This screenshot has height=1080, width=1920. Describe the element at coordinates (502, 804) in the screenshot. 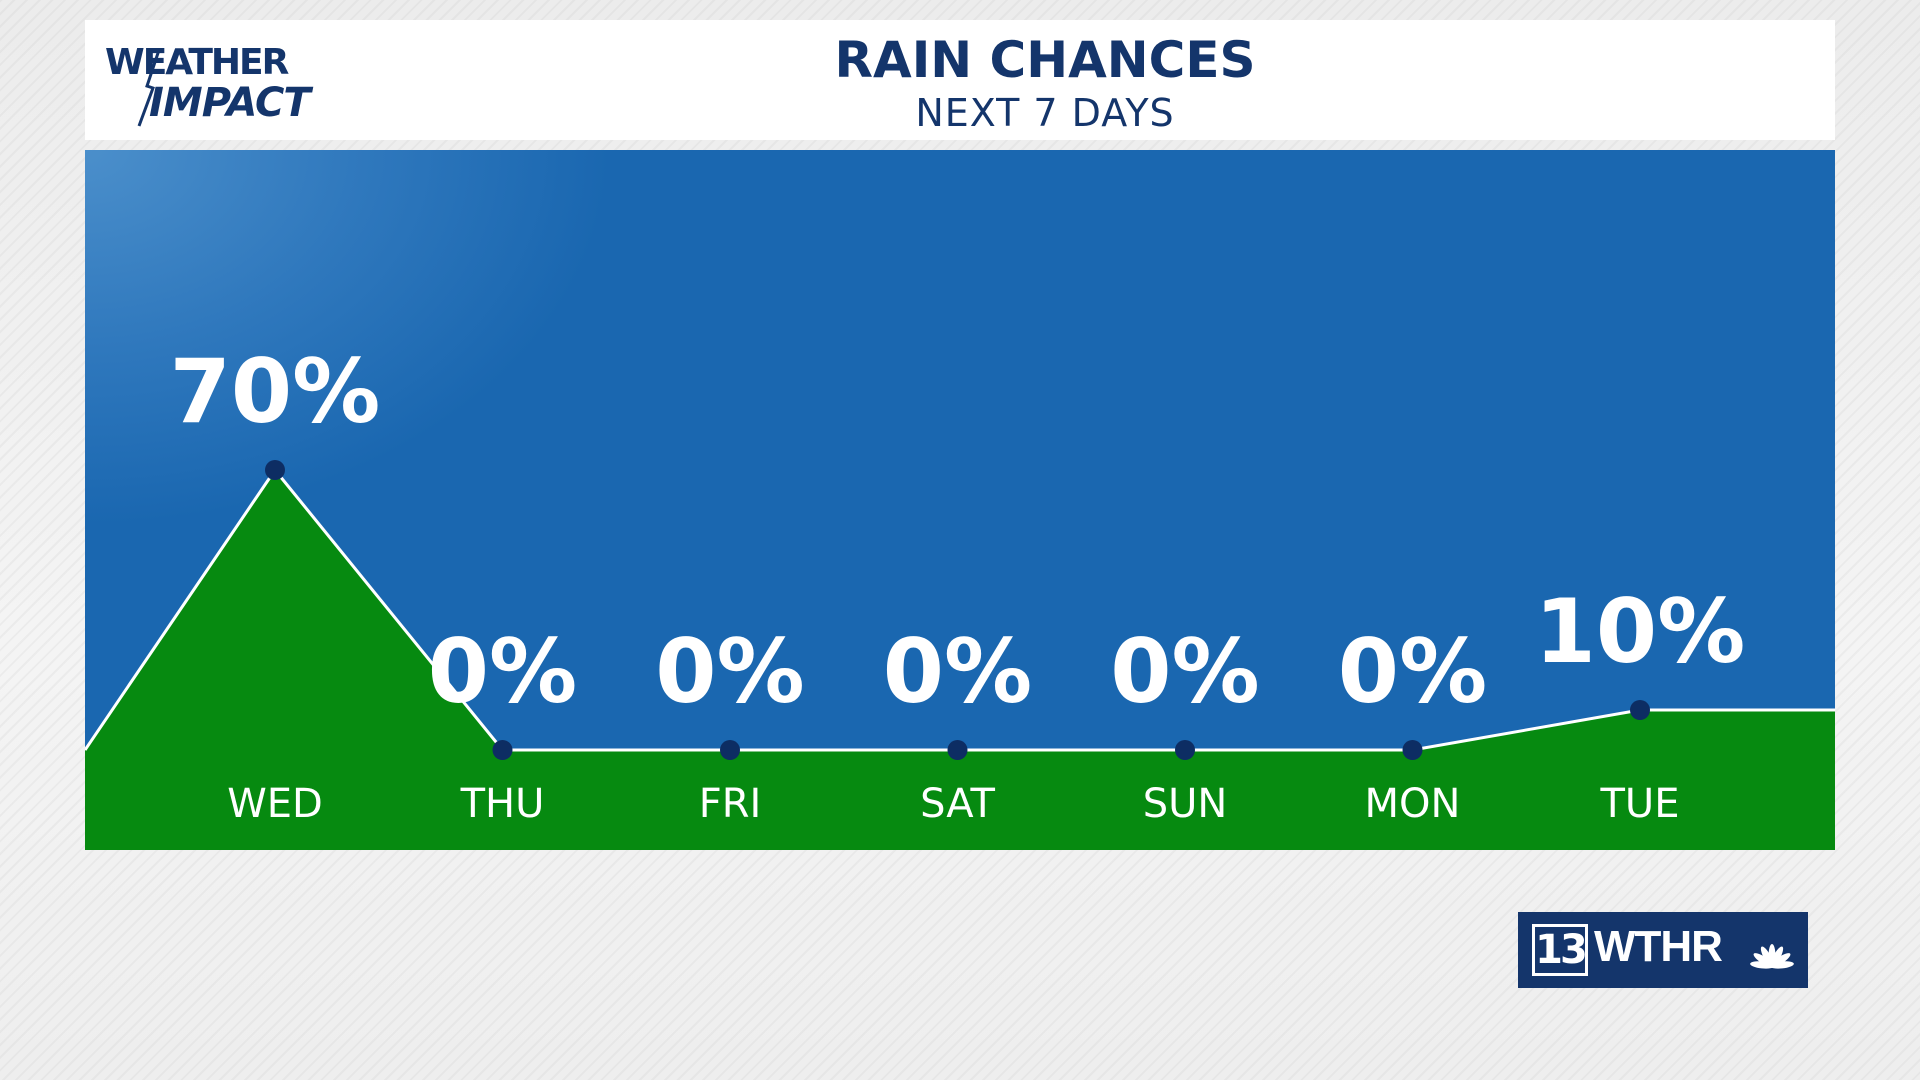

I see `day-label-thu: THU` at that location.